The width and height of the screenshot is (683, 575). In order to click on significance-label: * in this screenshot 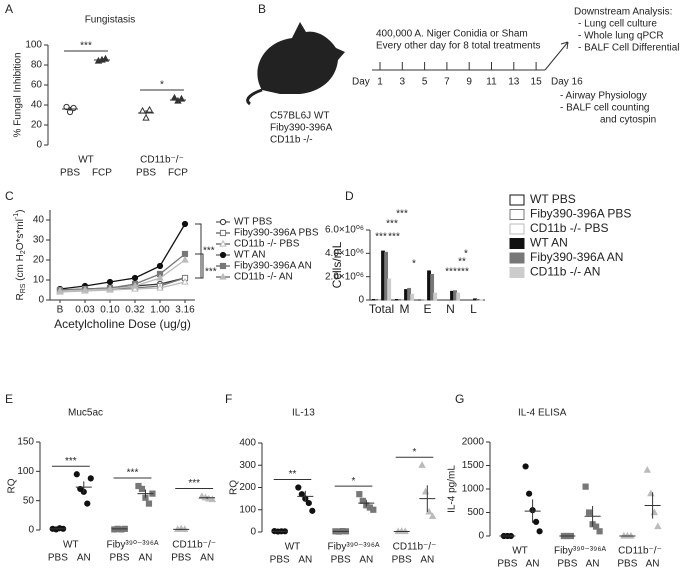, I will do `click(414, 264)`.